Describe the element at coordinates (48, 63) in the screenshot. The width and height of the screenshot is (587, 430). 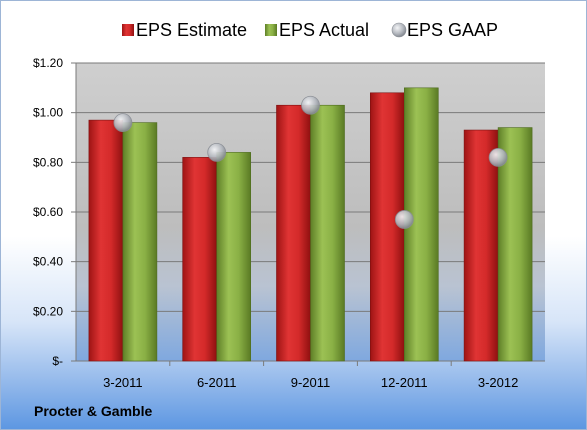
I see `y-tick-label: $1.20` at that location.